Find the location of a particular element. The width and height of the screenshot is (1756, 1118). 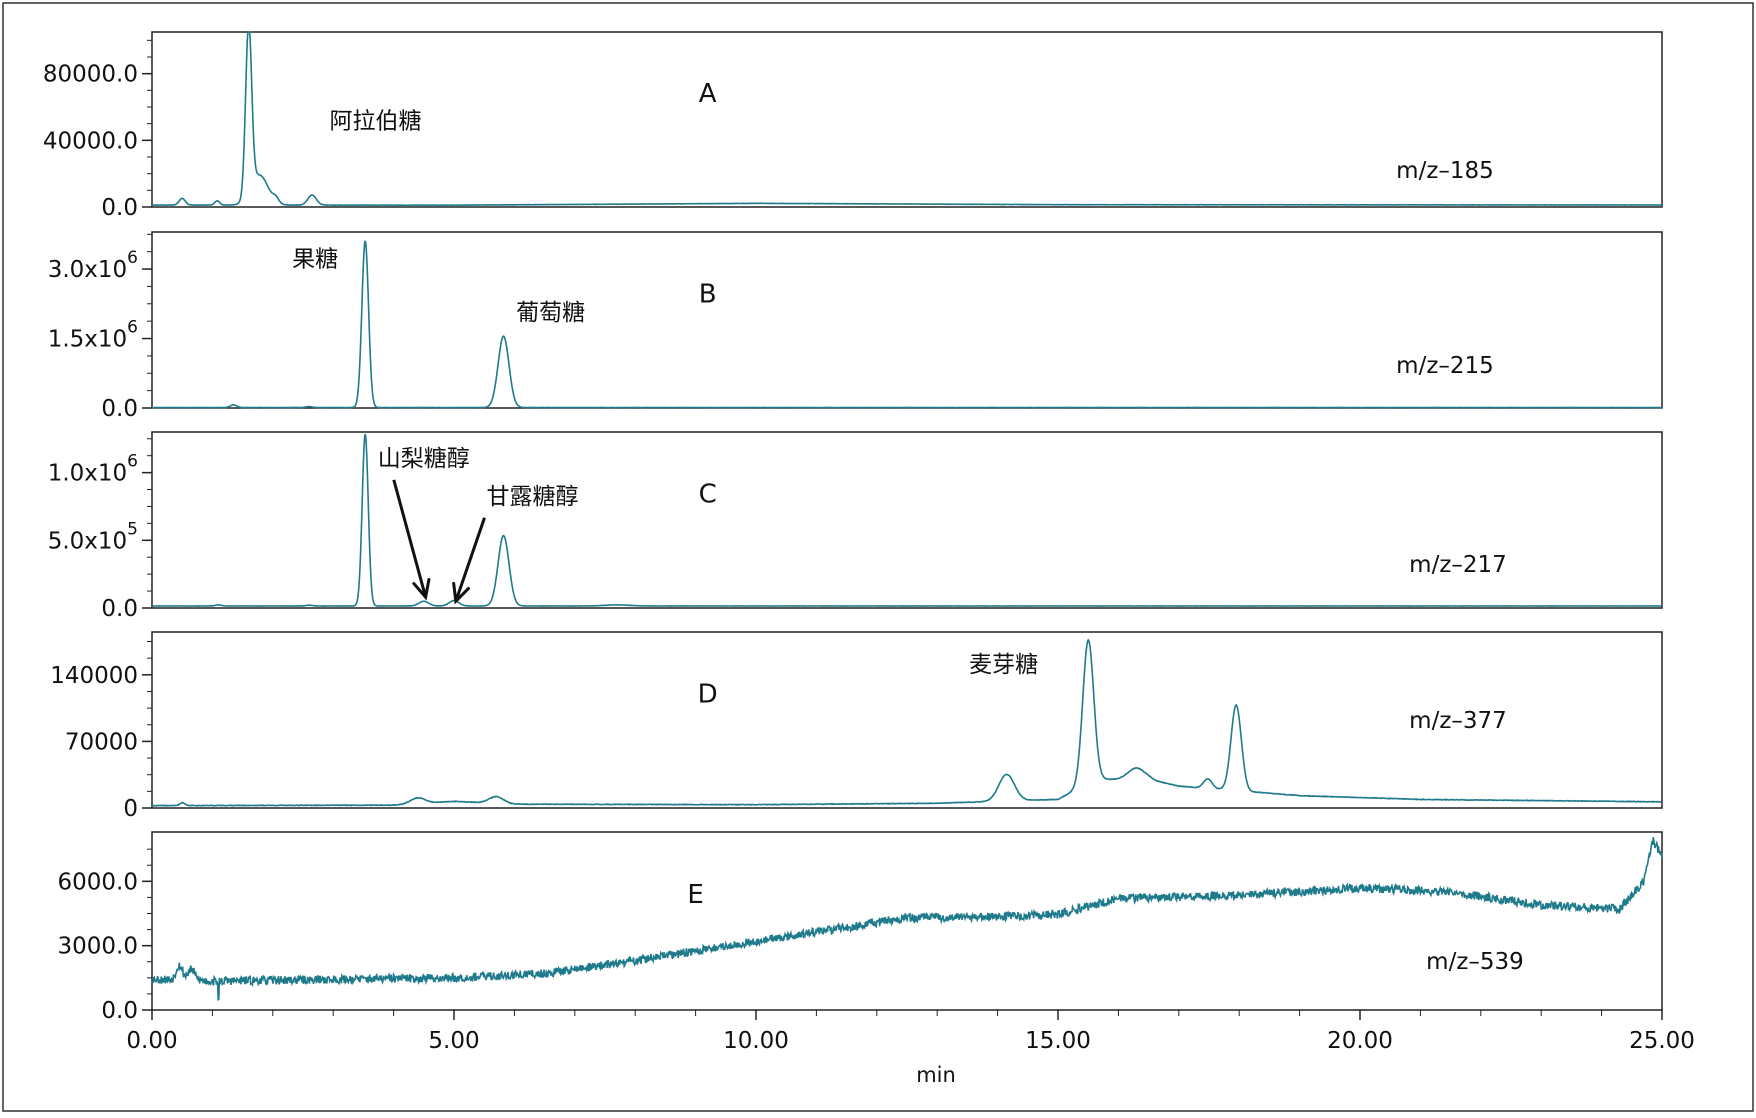

y-tick-label: 1.5x10⁶ is located at coordinates (93, 335).